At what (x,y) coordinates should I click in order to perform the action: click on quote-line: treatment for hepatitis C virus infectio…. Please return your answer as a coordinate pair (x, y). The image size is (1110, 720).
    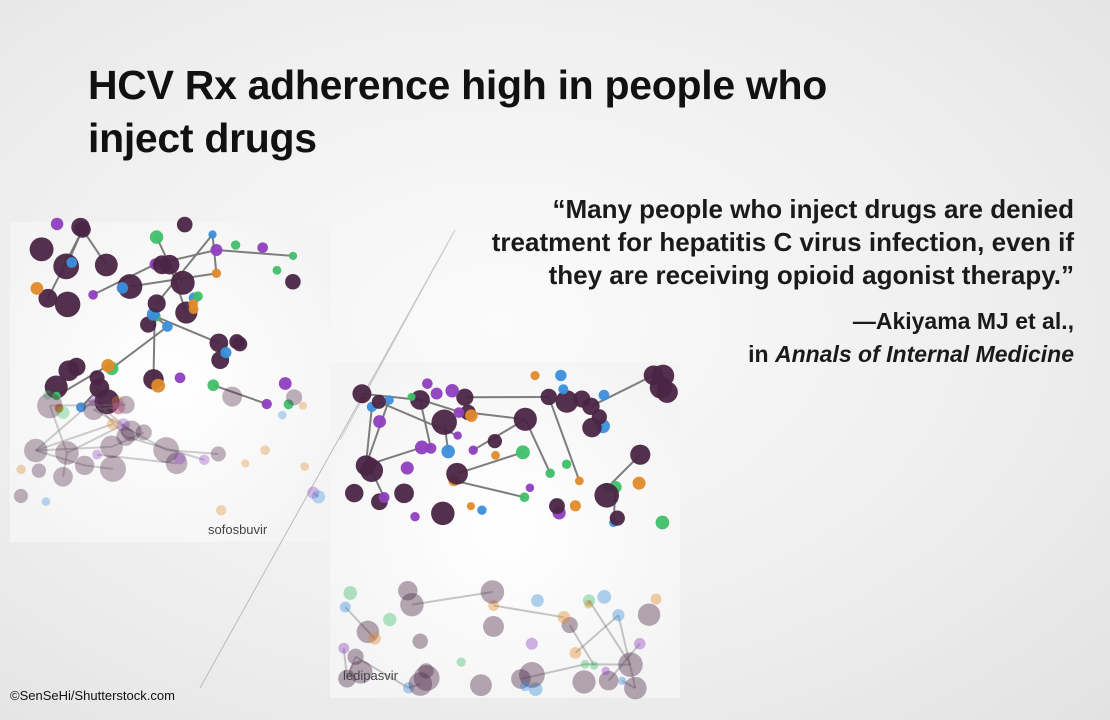
    Looking at the image, I should click on (782, 242).